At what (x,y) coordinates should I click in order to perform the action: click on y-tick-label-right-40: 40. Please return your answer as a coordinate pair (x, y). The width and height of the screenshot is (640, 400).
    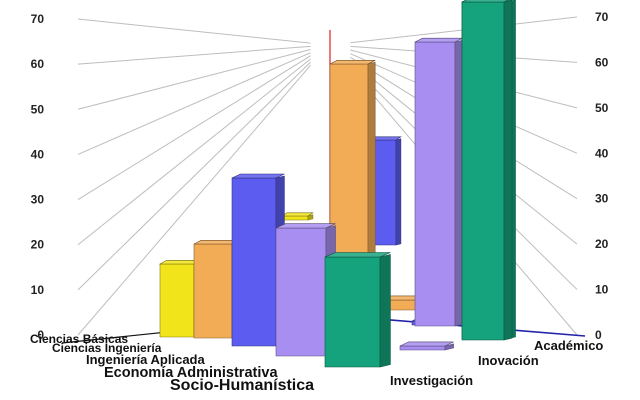
    Looking at the image, I should click on (602, 153).